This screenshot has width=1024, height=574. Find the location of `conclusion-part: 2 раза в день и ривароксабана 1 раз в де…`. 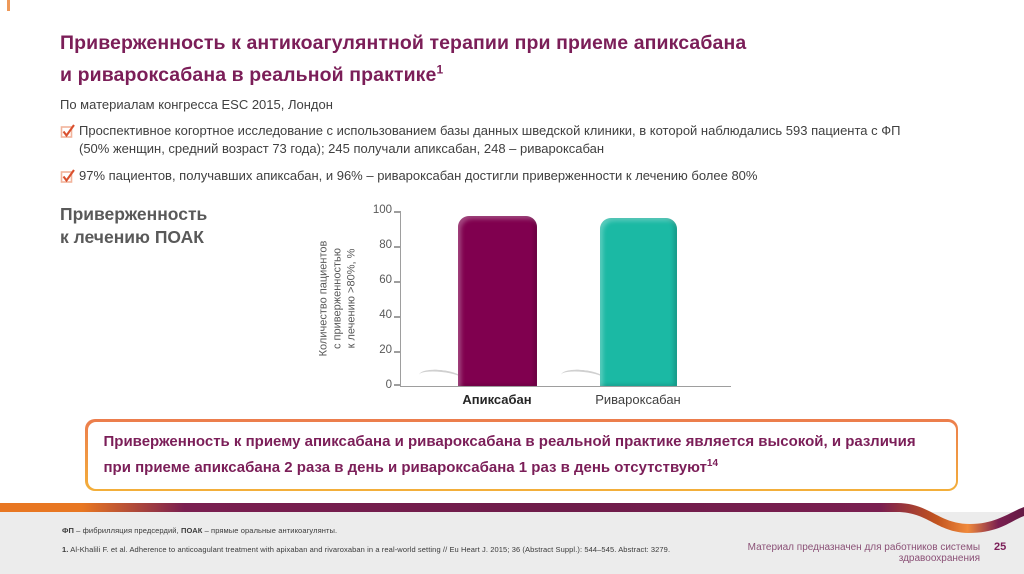

conclusion-part: 2 раза в день и ривароксабана 1 раз в де… is located at coordinates (493, 467).